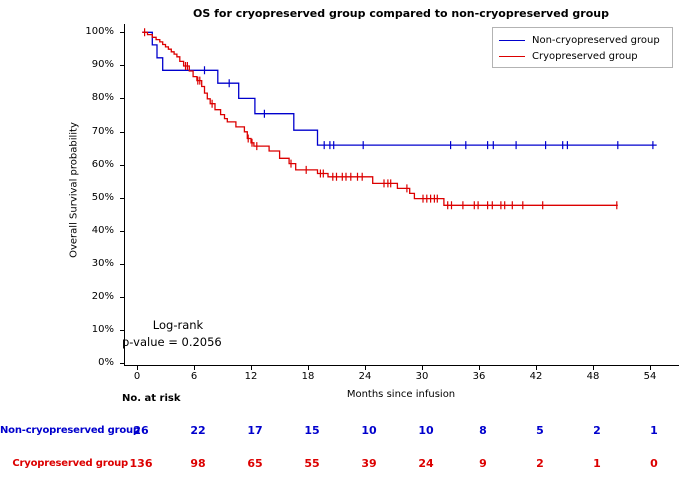 This screenshot has height=478, width=685. What do you see at coordinates (312, 430) in the screenshot?
I see `risk-value: 15` at bounding box center [312, 430].